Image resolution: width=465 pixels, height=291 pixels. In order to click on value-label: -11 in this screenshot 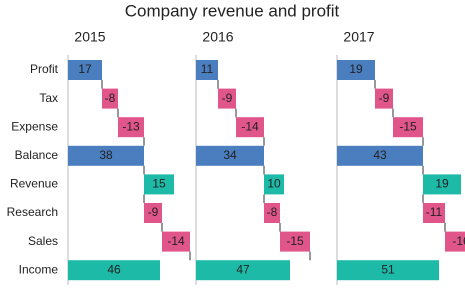, I will do `click(434, 212)`.